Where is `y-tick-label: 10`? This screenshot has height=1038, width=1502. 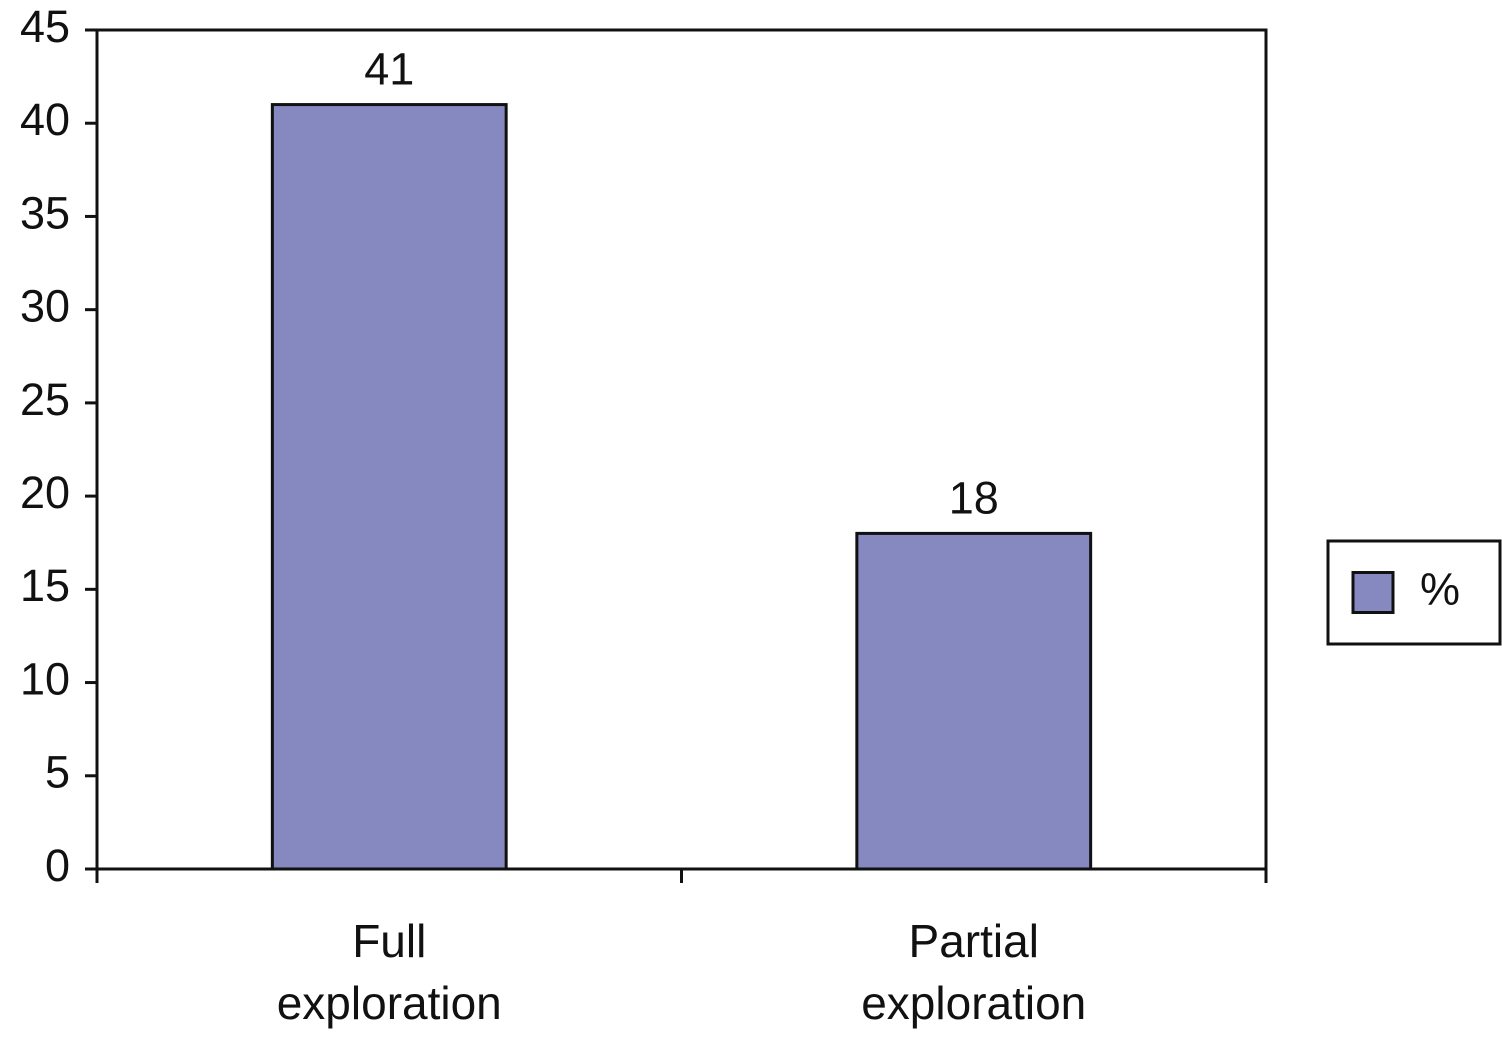
y-tick-label: 10 is located at coordinates (45, 678).